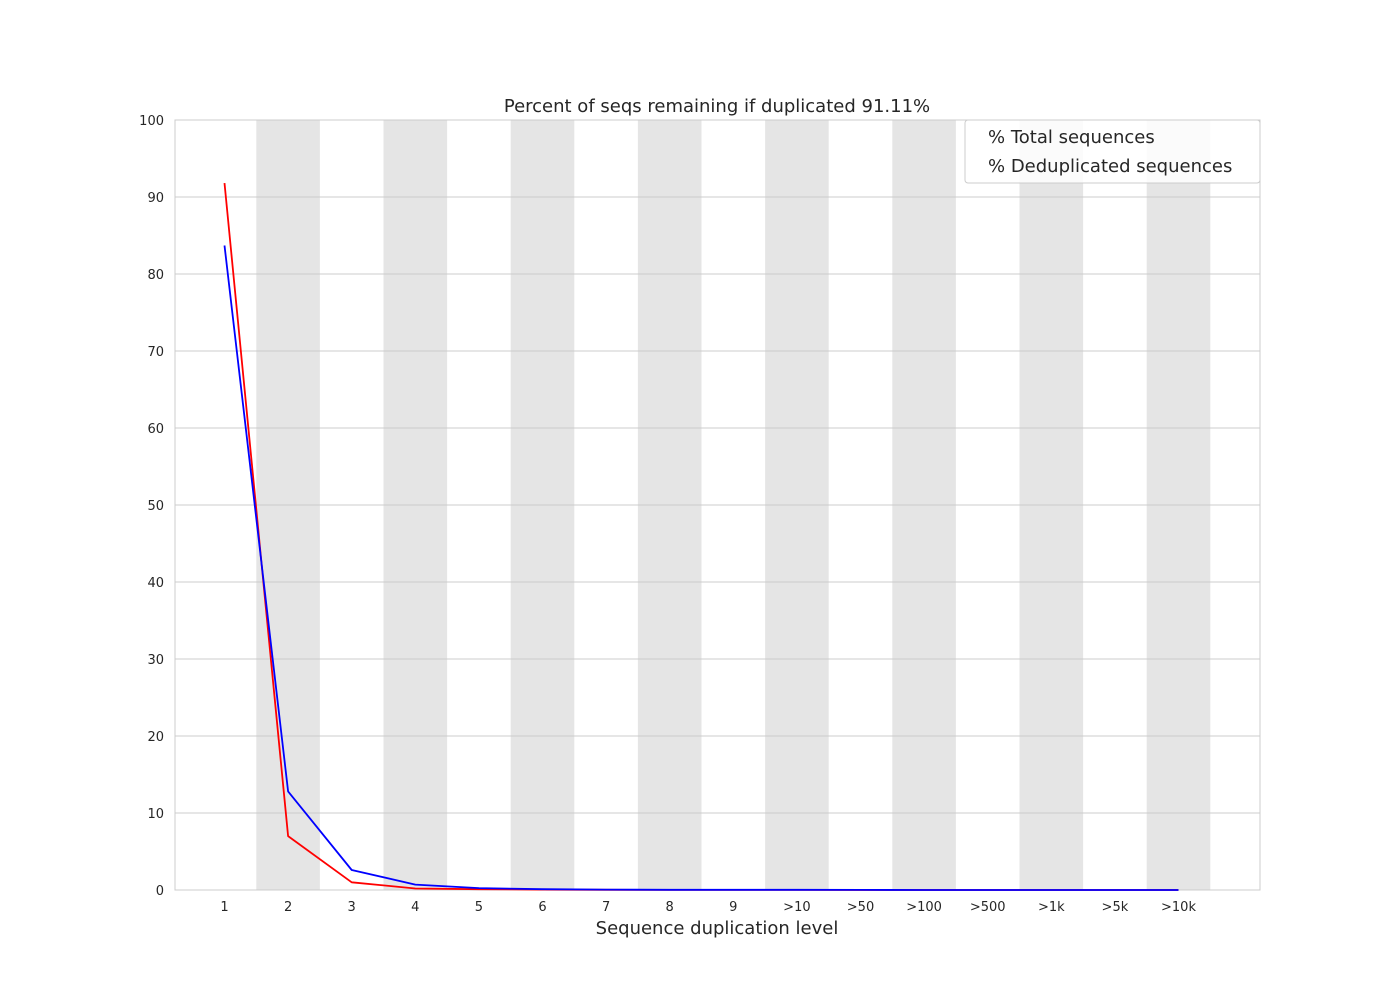 This screenshot has height=1000, width=1400. What do you see at coordinates (155, 352) in the screenshot?
I see `y-tick-label: 70` at bounding box center [155, 352].